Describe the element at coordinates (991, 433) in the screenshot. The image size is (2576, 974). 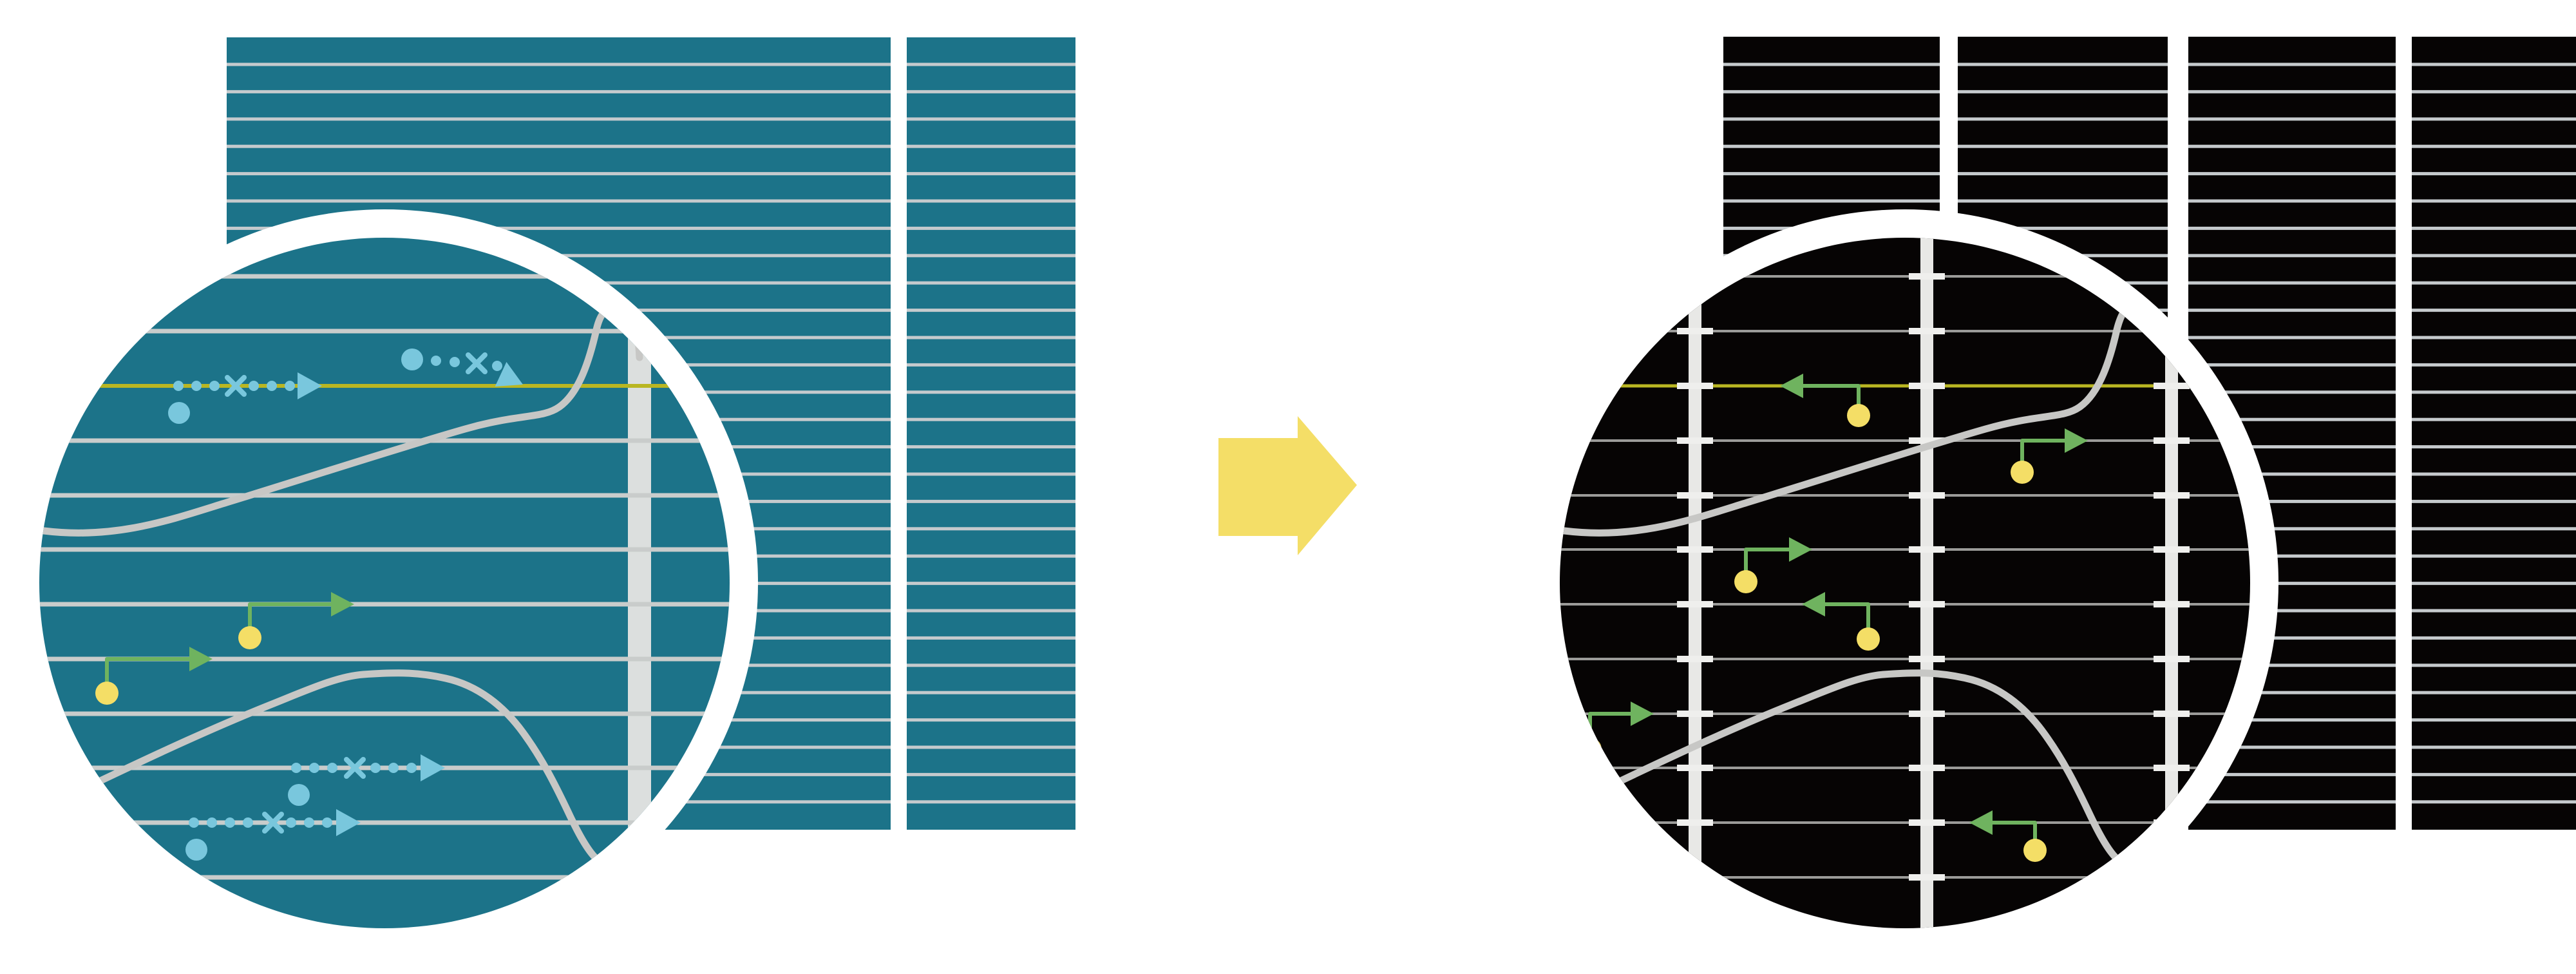
I see `left-strip-cell` at that location.